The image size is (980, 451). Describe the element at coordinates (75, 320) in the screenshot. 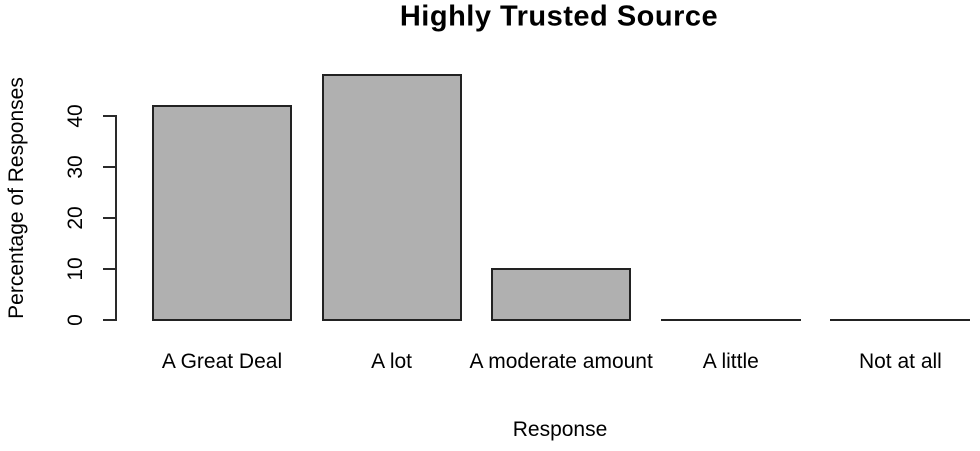

I see `y-tick-label: 0` at that location.